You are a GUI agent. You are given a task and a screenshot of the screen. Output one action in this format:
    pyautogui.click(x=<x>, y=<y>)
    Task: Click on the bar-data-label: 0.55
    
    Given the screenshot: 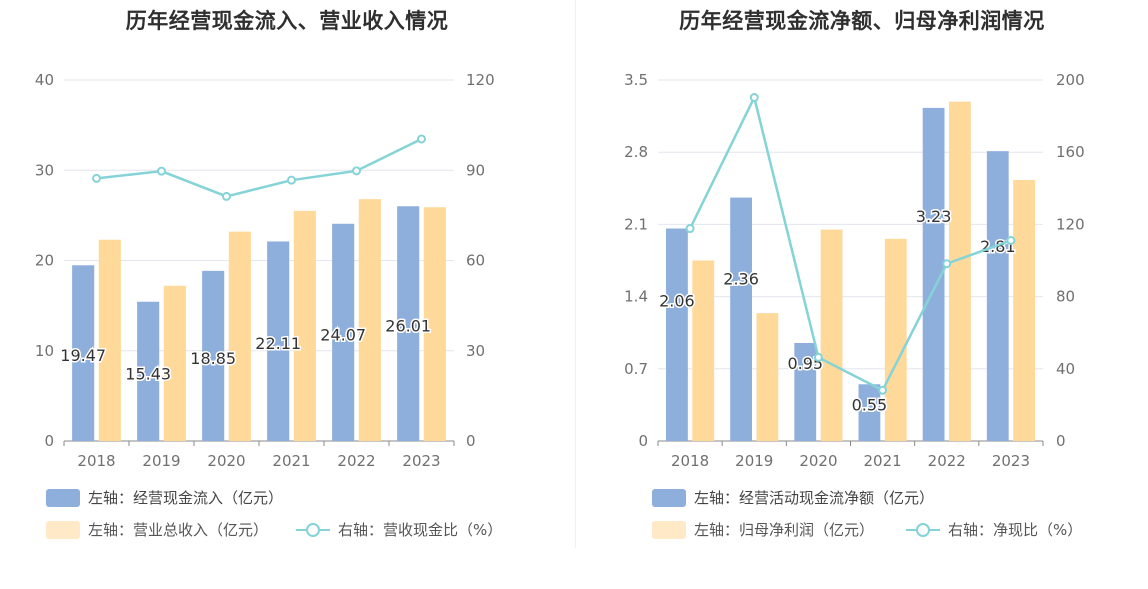 What is the action you would take?
    pyautogui.click(x=870, y=404)
    